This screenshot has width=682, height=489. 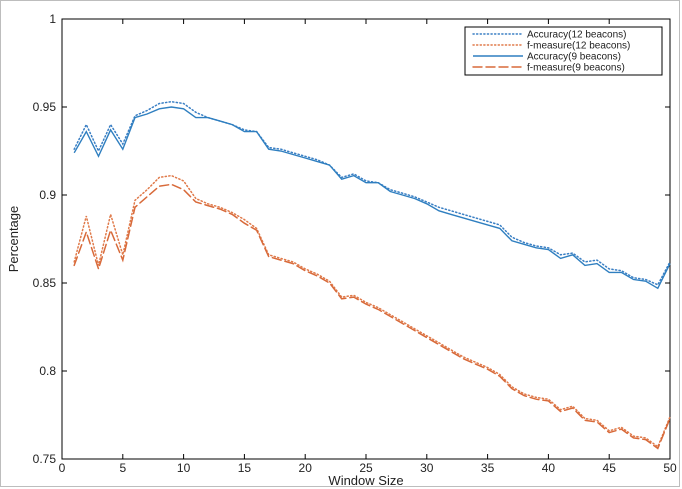 What do you see at coordinates (366, 468) in the screenshot?
I see `x-tick-label: 25` at bounding box center [366, 468].